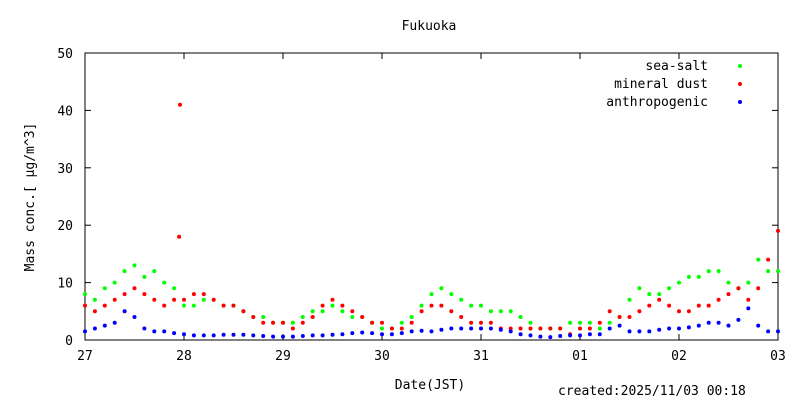 The height and width of the screenshot is (404, 800). What do you see at coordinates (652, 391) in the screenshot?
I see `created-timestamp: created:2025/11/03 00:18` at bounding box center [652, 391].